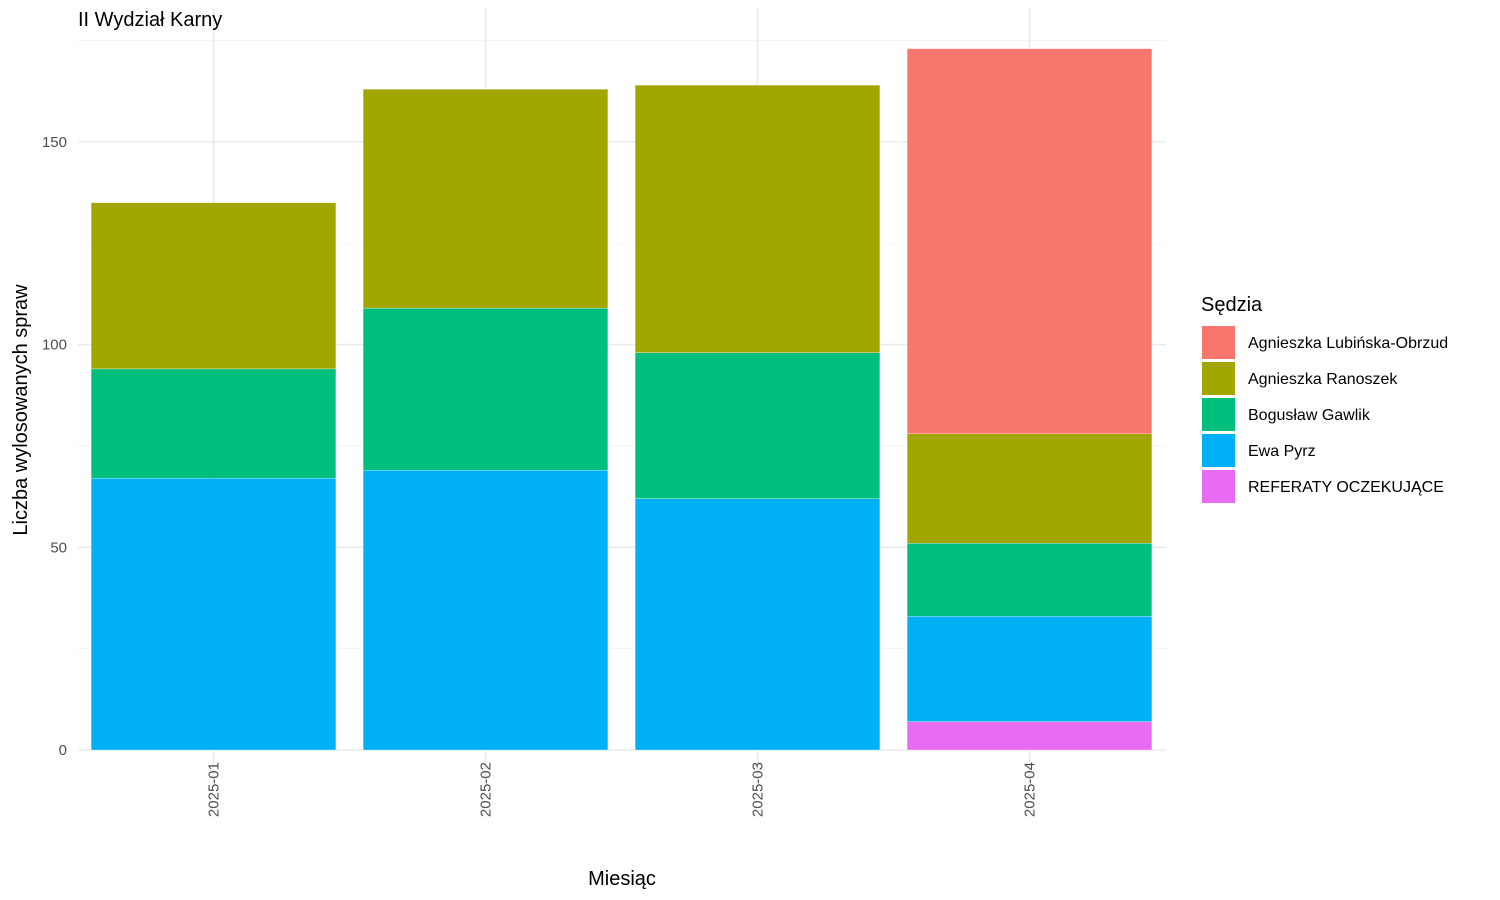 This screenshot has width=1500, height=900. I want to click on x-tick-label: 2025-02, so click(486, 789).